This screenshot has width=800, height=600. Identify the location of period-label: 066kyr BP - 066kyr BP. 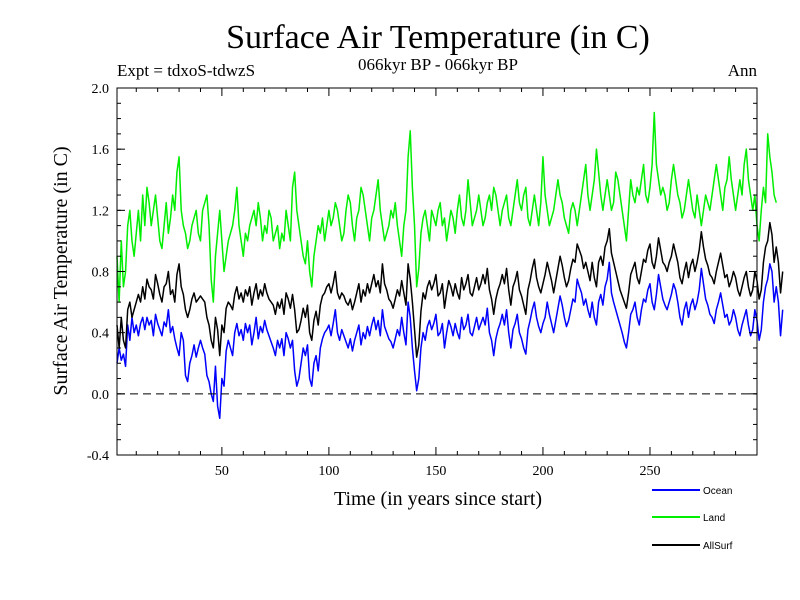
(438, 64).